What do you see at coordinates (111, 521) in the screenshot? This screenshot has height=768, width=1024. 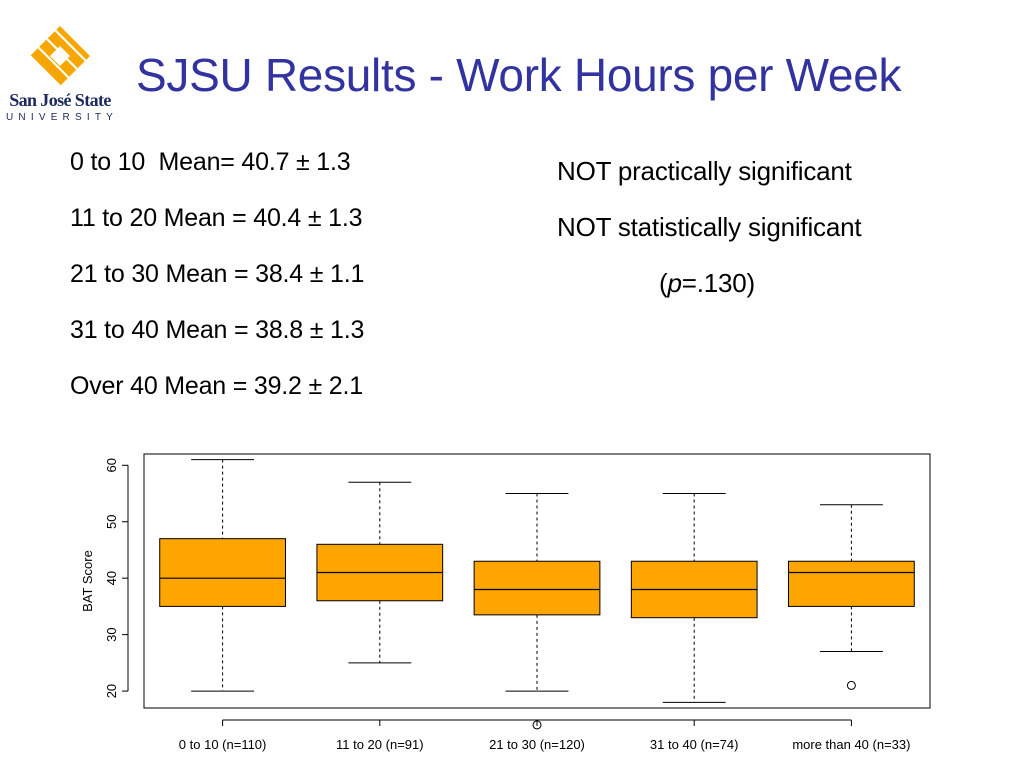 I see `y-tick-label: 50` at bounding box center [111, 521].